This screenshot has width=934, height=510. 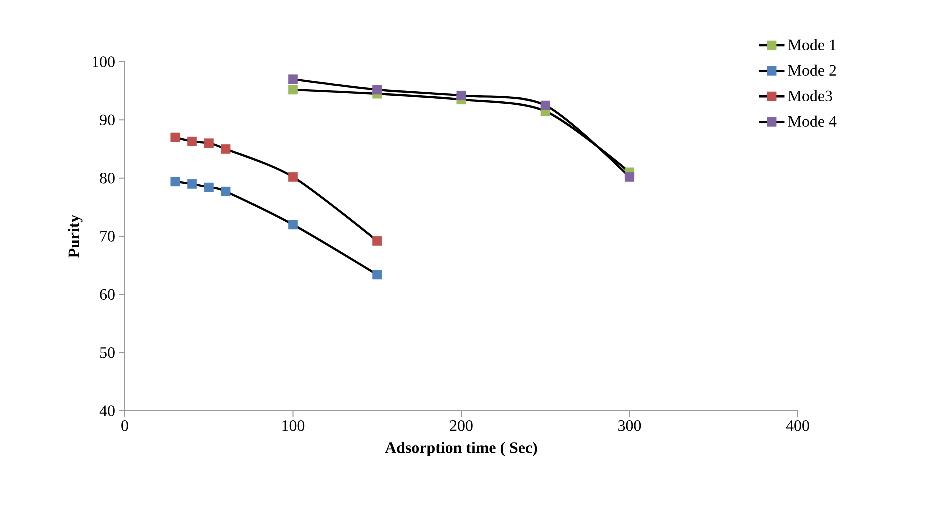 I want to click on y-tick-label: 40, so click(x=107, y=411).